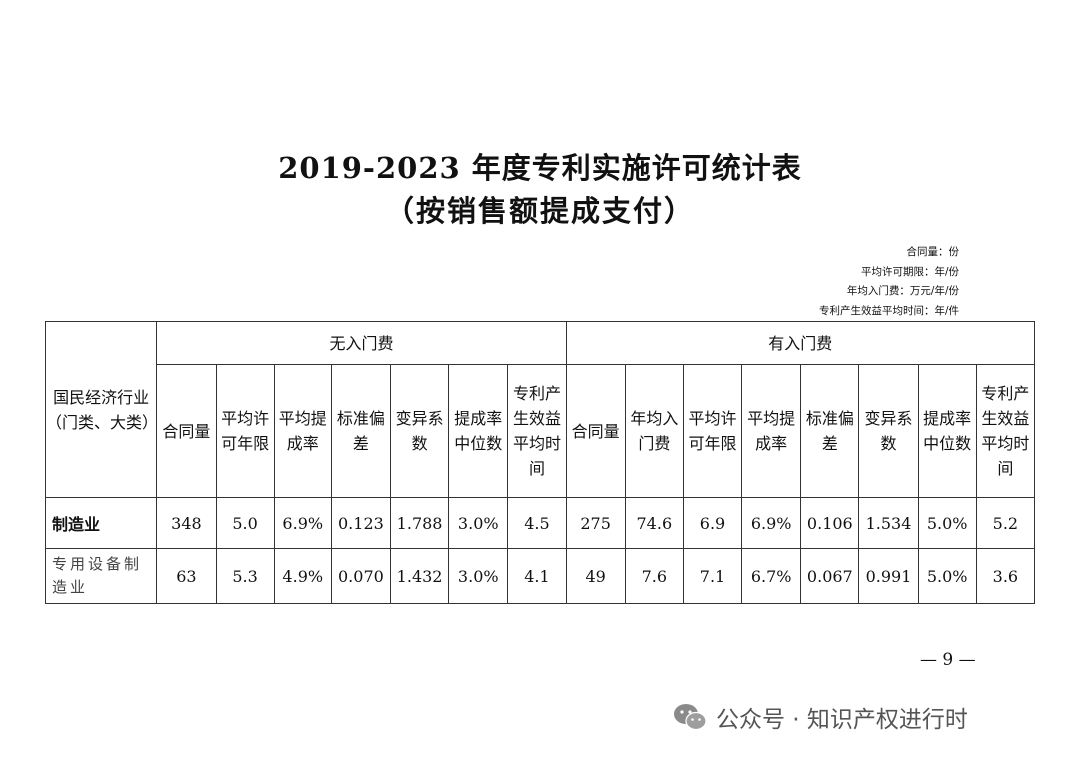 The height and width of the screenshot is (764, 1080). What do you see at coordinates (539, 211) in the screenshot?
I see `document-subtitle: （按销售额提成支付）` at bounding box center [539, 211].